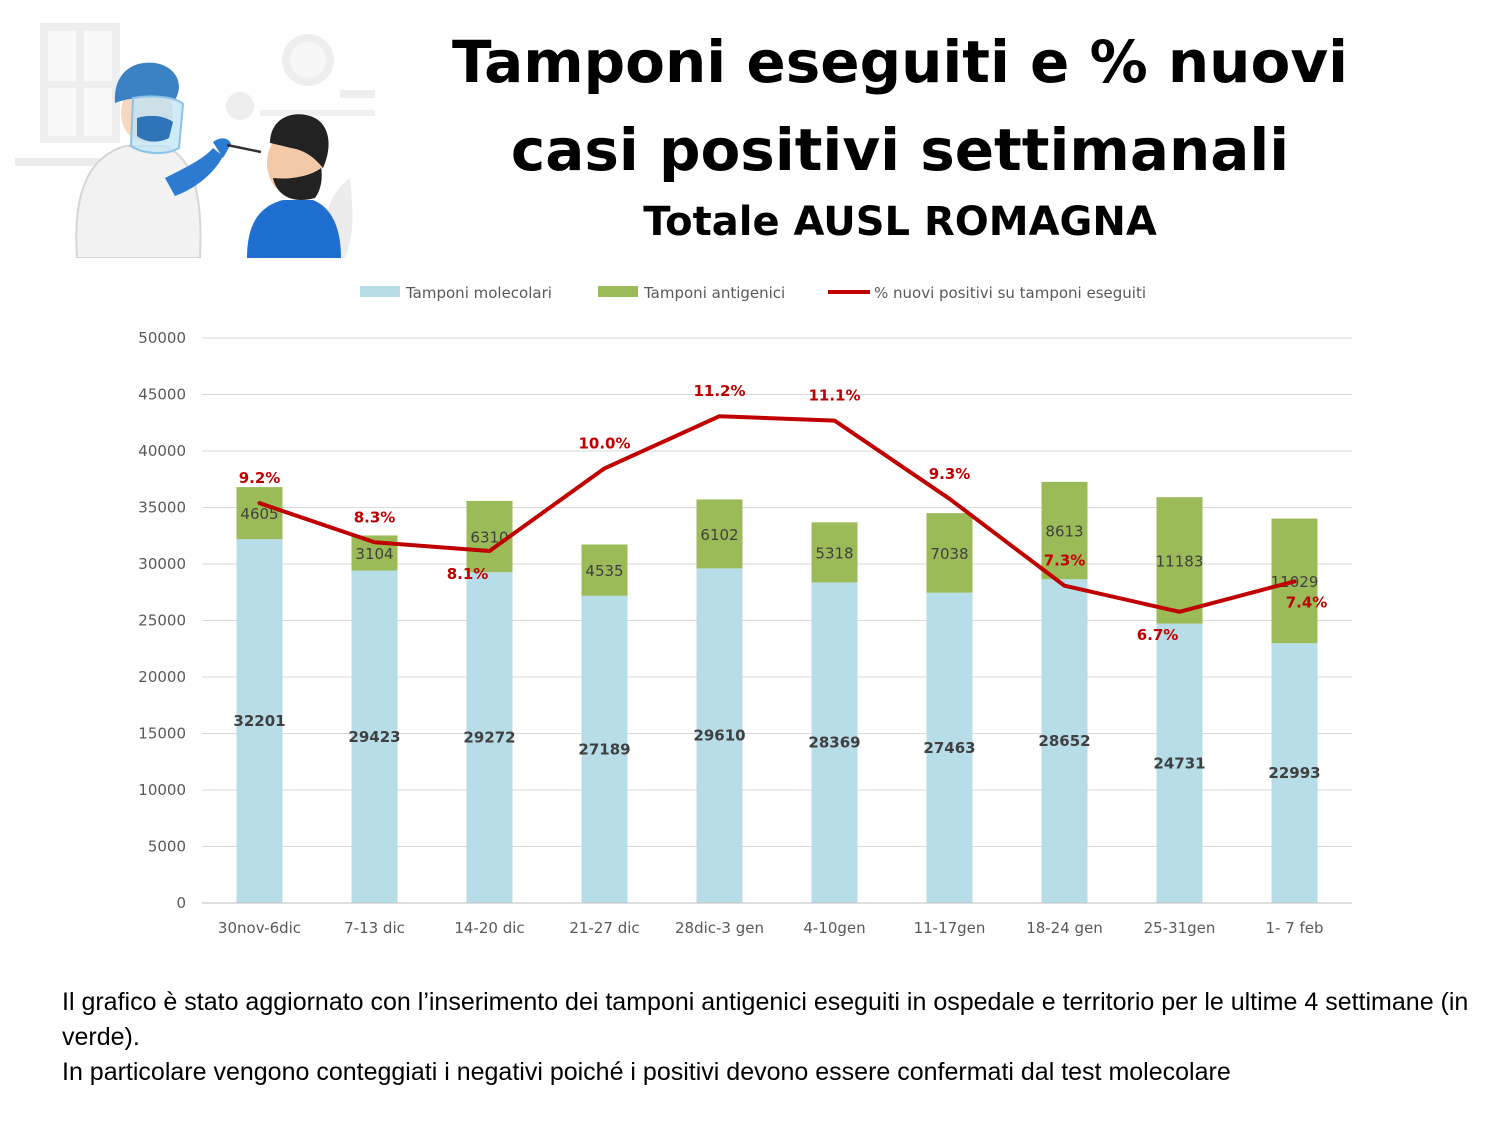  I want to click on y-tick-label: 40000, so click(162, 451).